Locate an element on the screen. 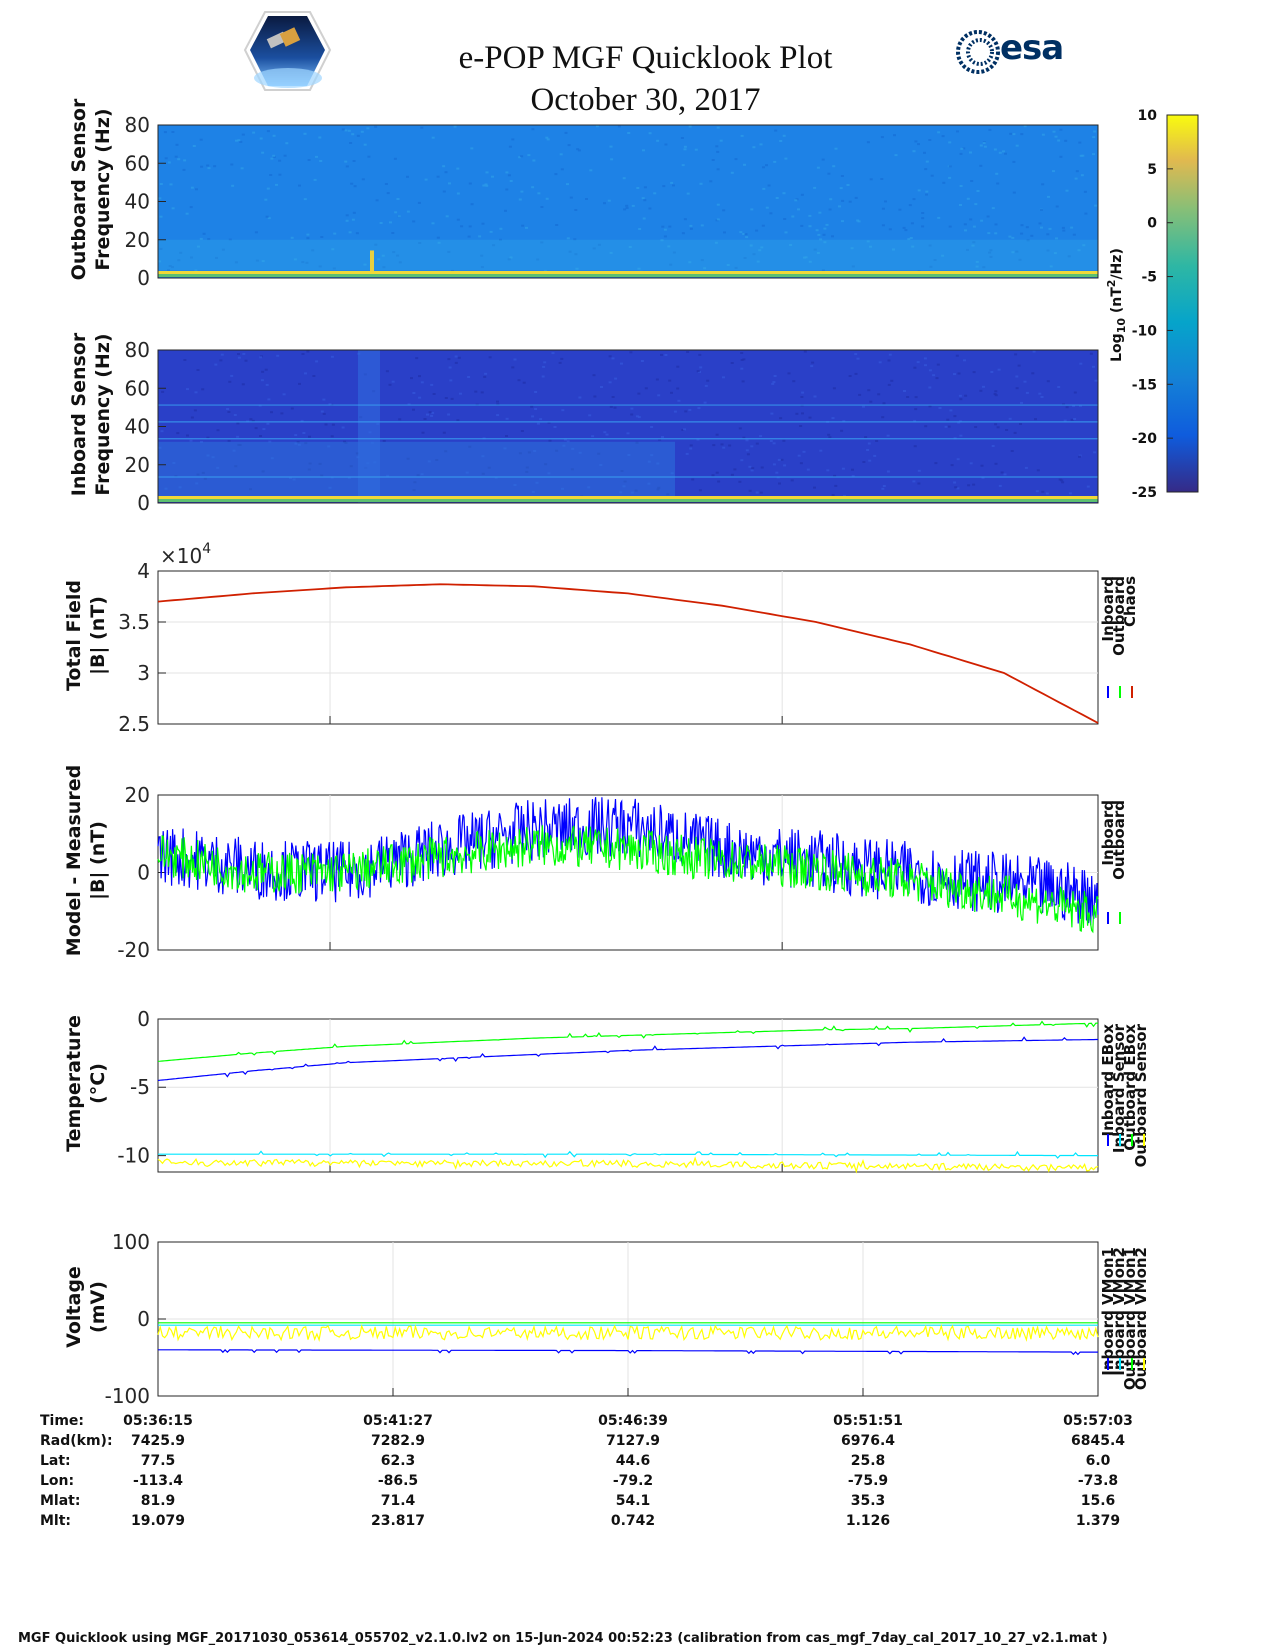  y-axis-label: Temperature (°C) is located at coordinates (86, 1083).